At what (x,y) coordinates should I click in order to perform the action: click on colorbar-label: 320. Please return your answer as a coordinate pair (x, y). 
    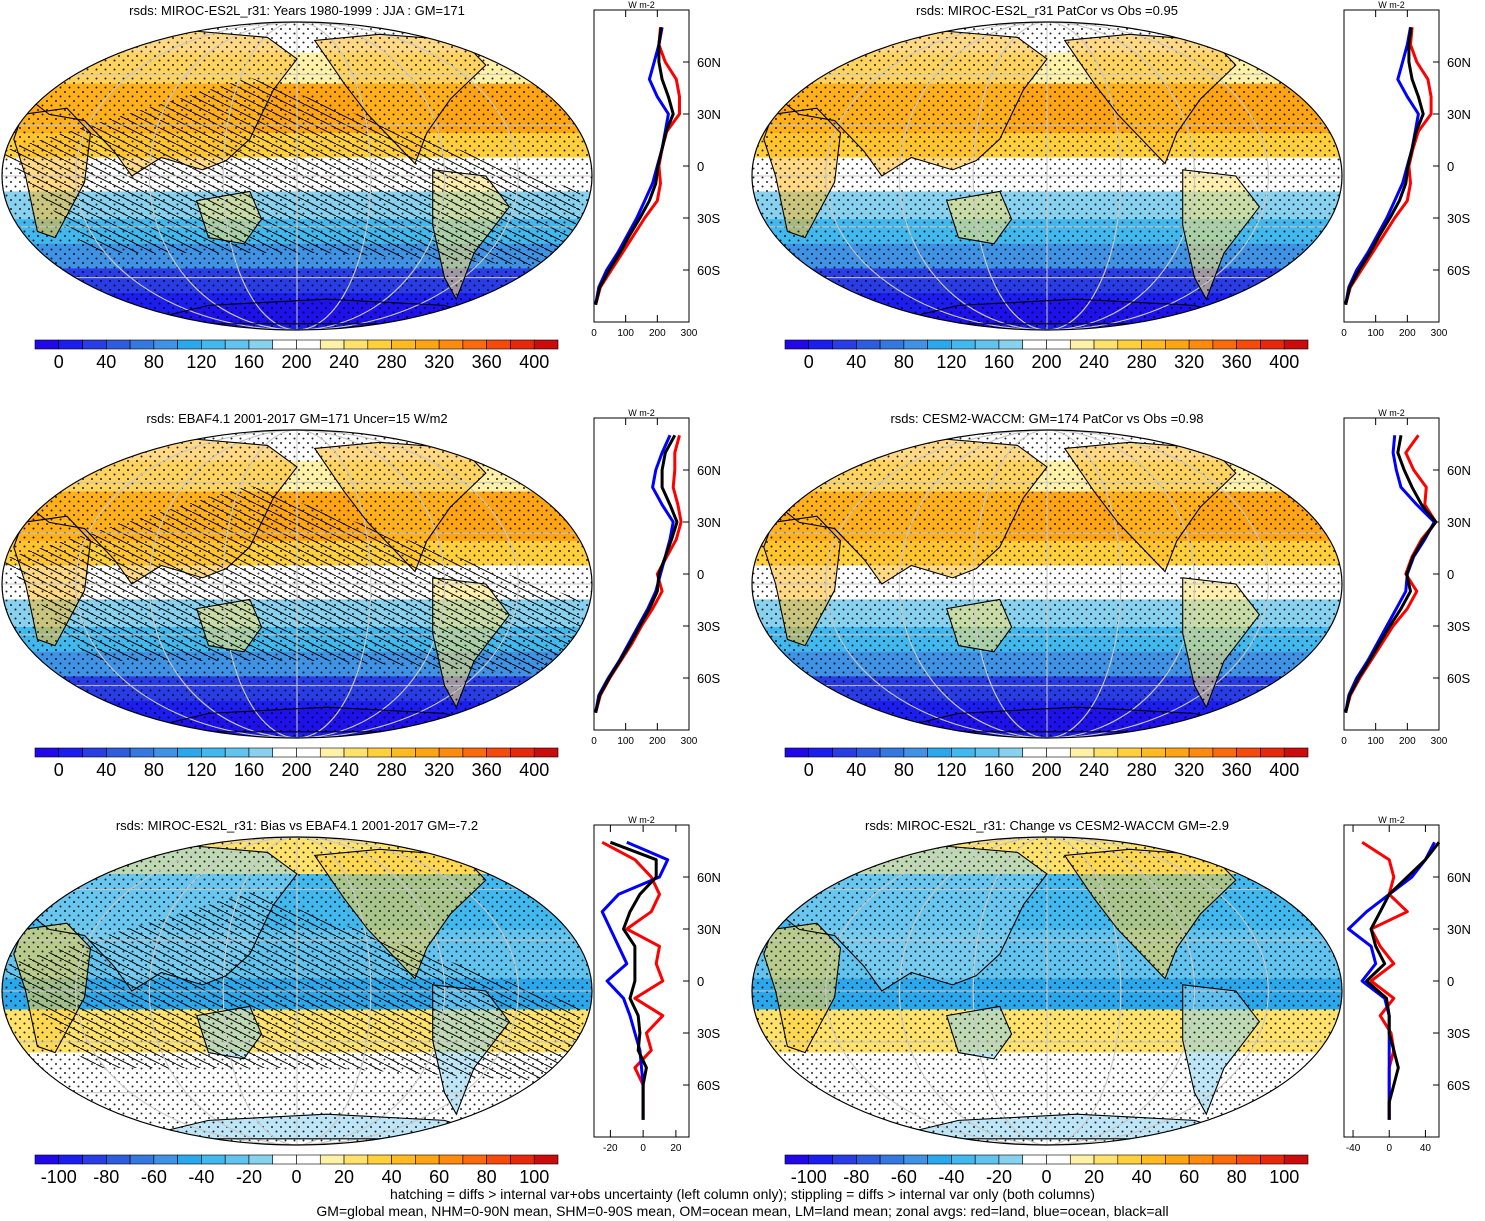
    Looking at the image, I should click on (439, 362).